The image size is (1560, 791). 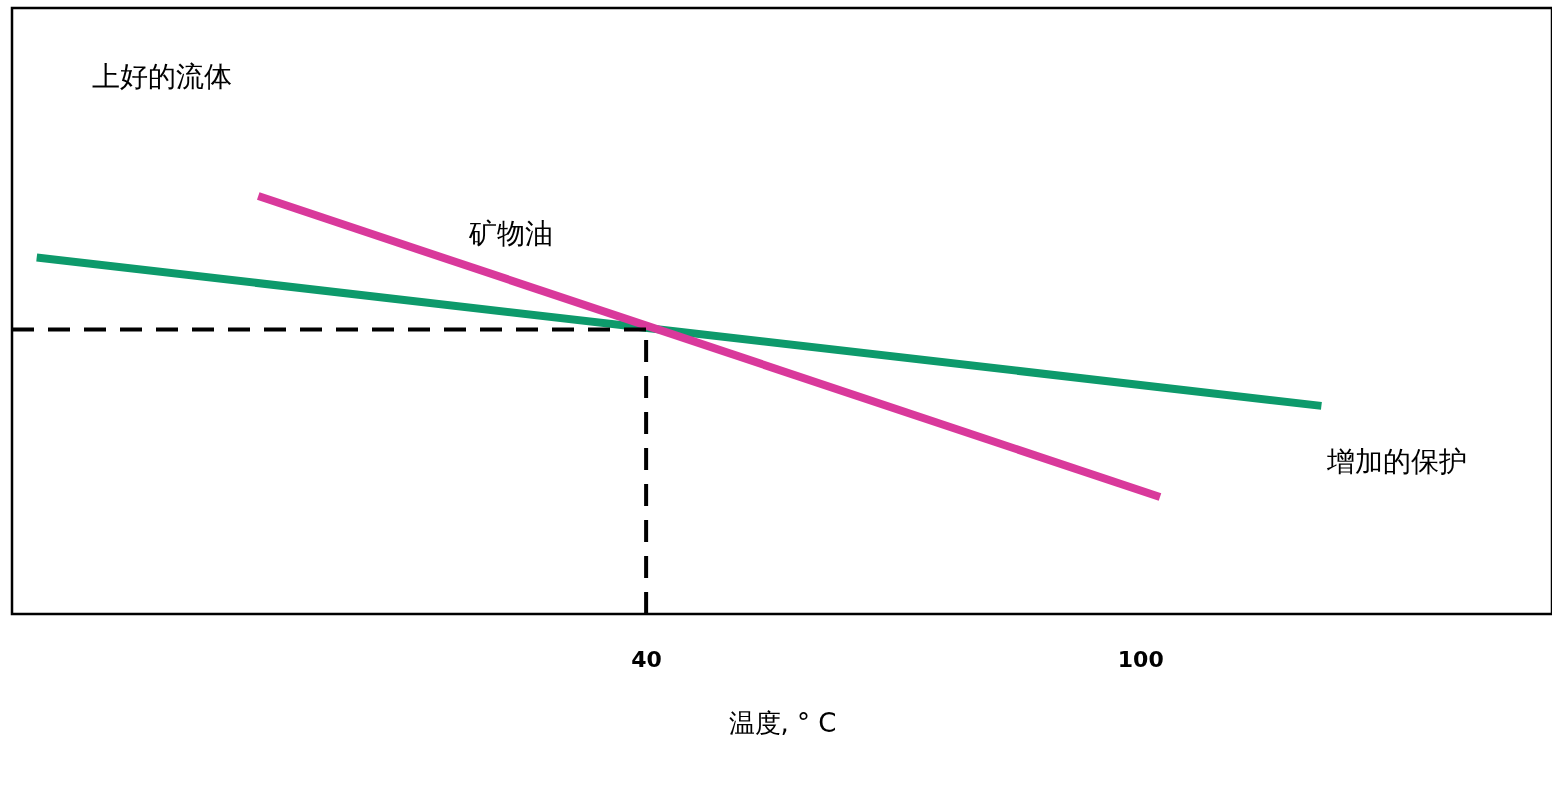 I want to click on annotation: 增加的保护, so click(x=1396, y=461).